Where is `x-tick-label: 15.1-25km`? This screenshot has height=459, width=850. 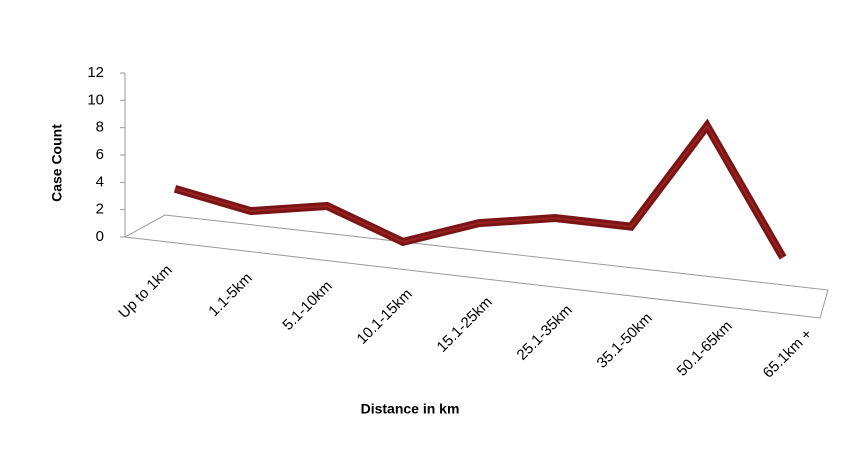 x-tick-label: 15.1-25km is located at coordinates (464, 325).